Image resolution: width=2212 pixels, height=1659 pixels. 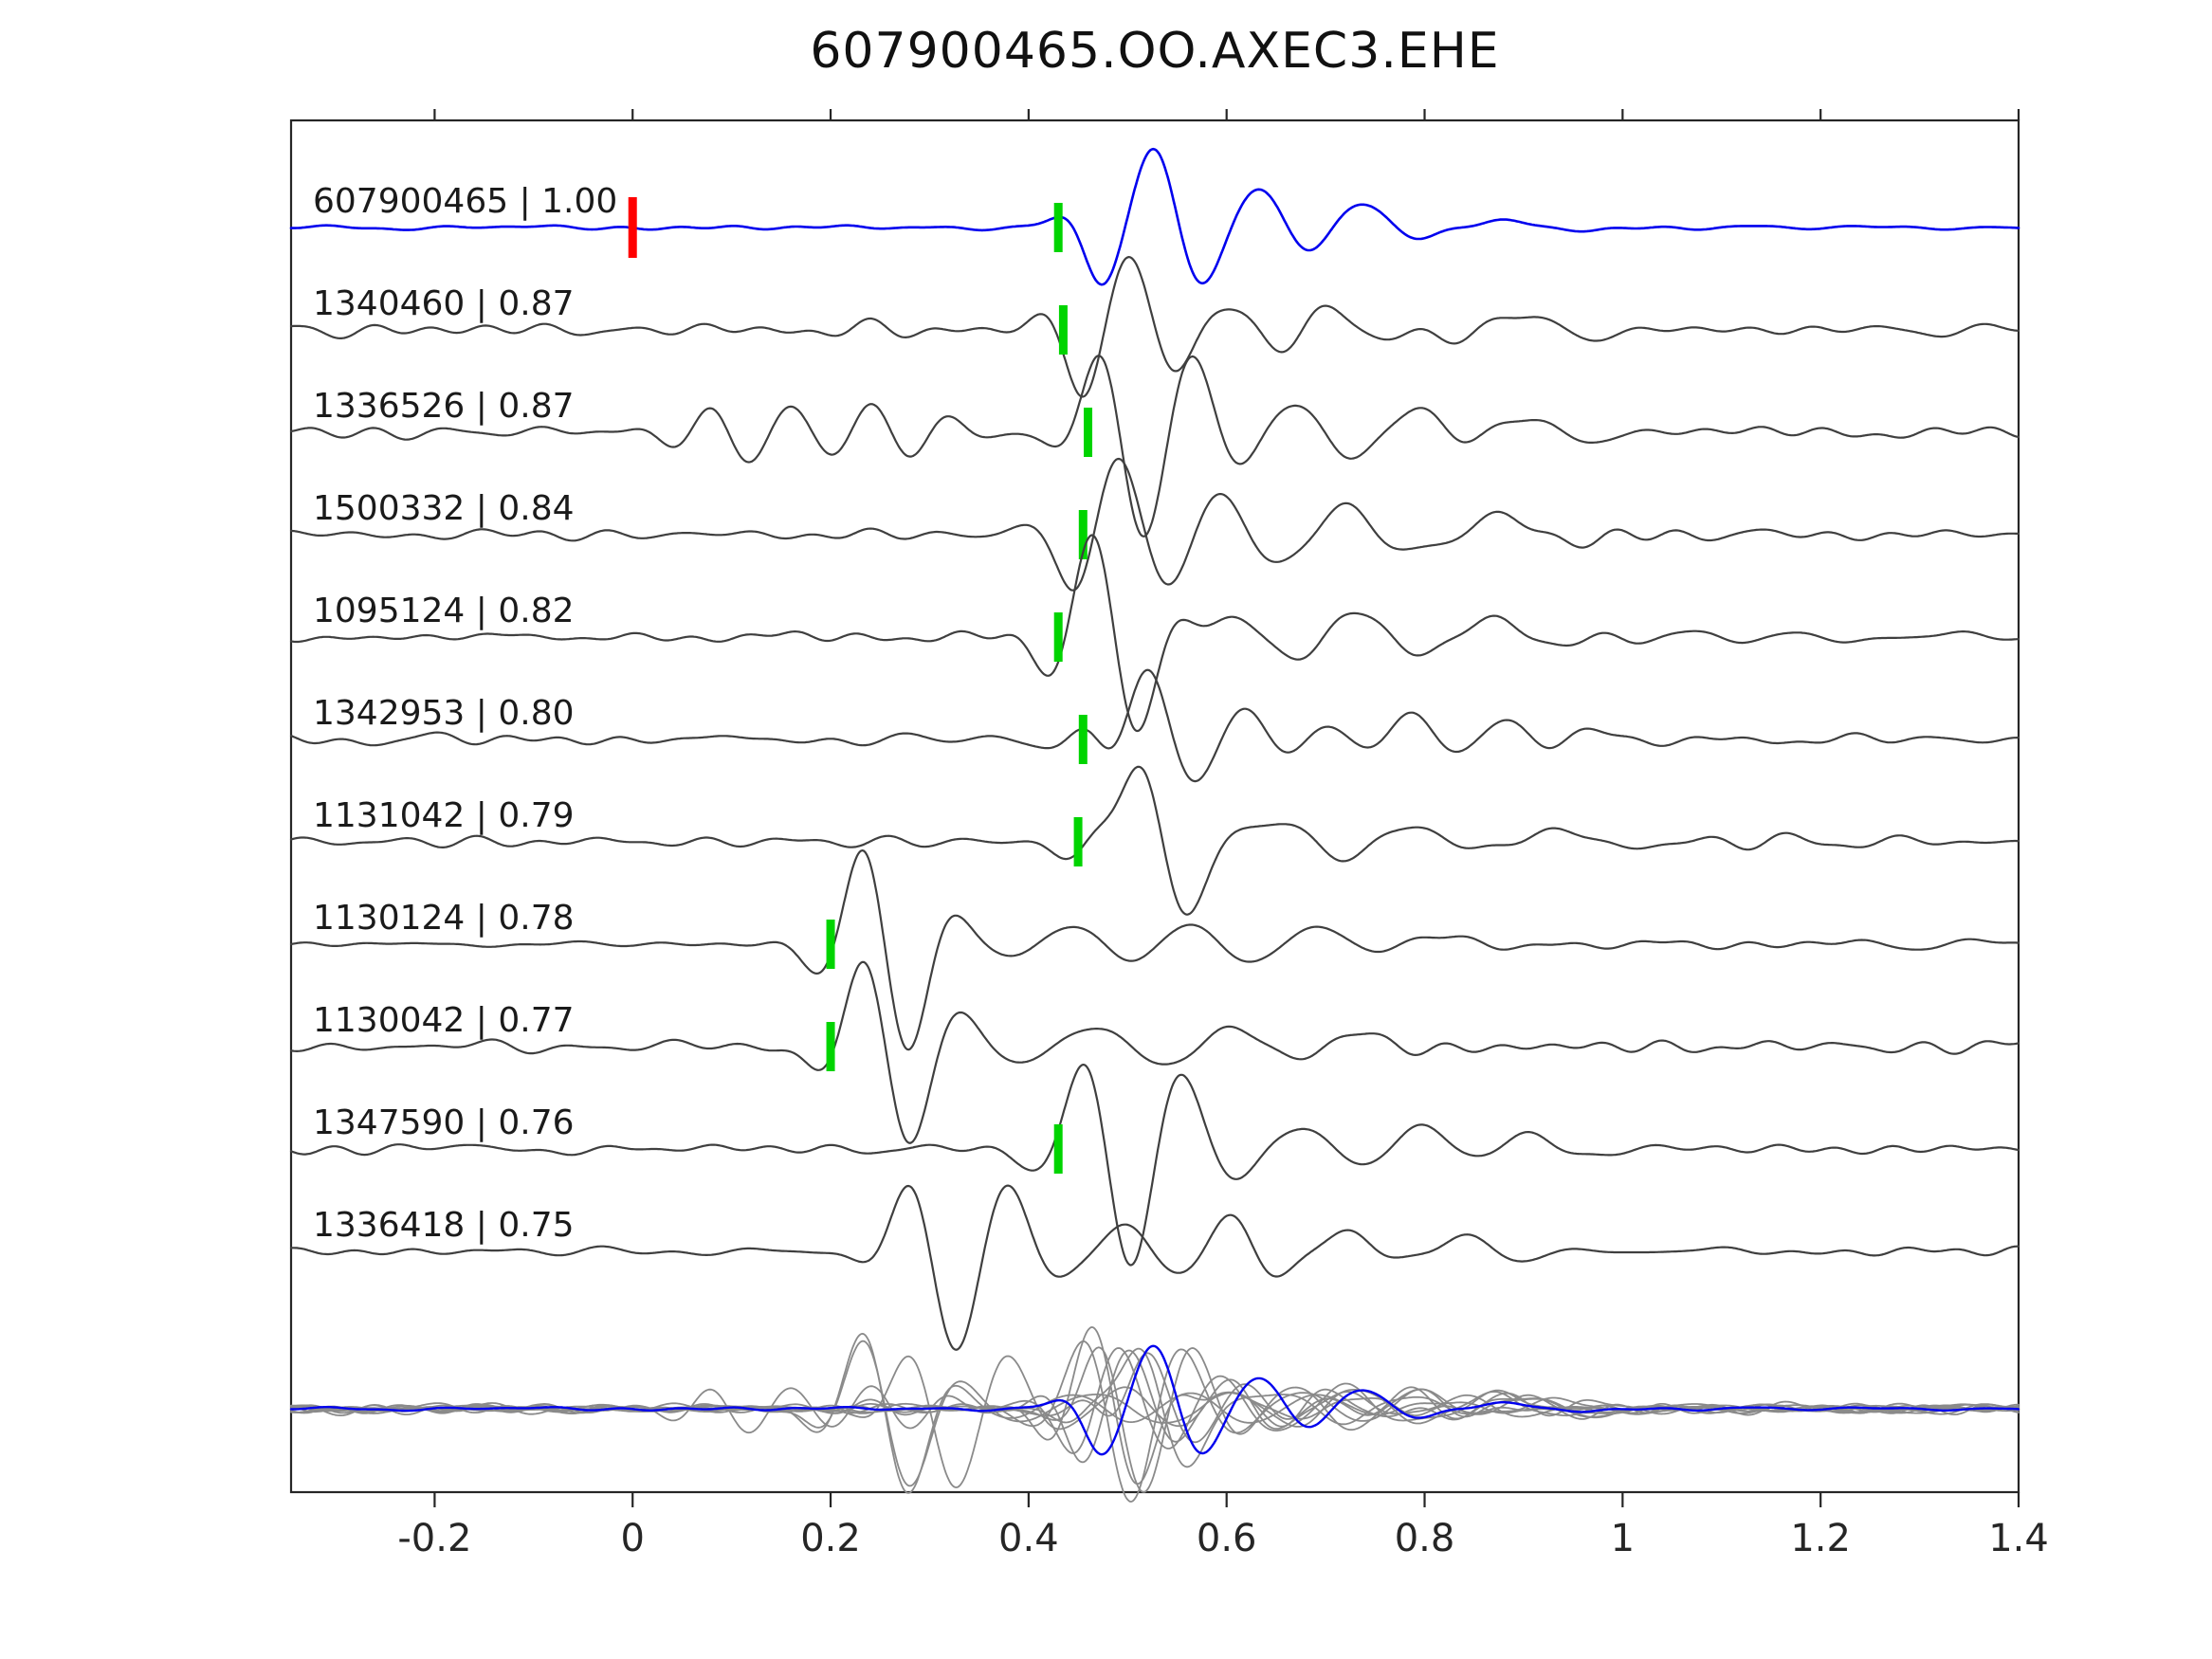 What do you see at coordinates (444, 918) in the screenshot?
I see `trace-label: 1130124 | 0.78` at bounding box center [444, 918].